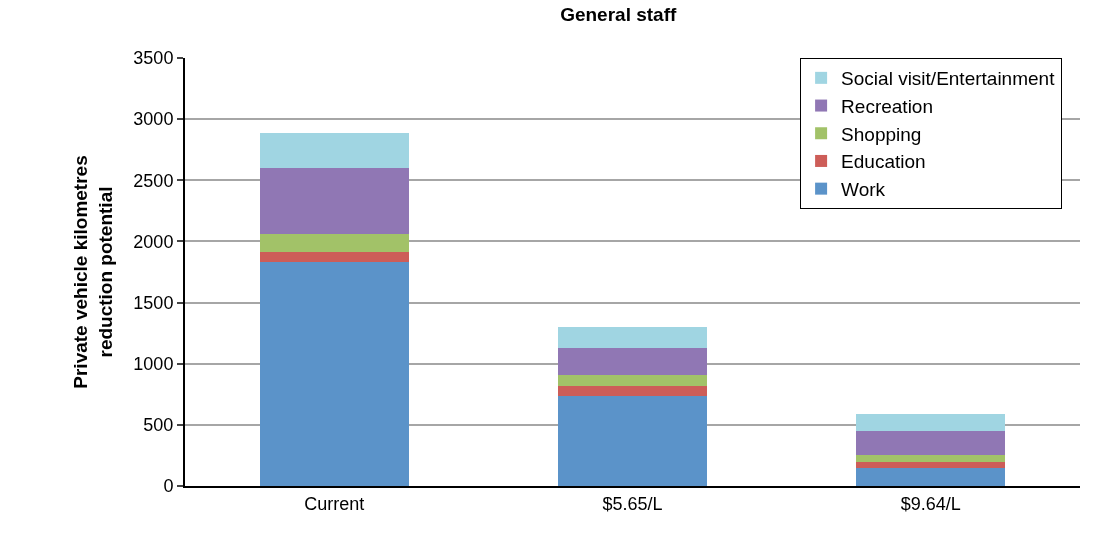 This screenshot has width=1104, height=536. What do you see at coordinates (881, 134) in the screenshot?
I see `legend-label: Shopping` at bounding box center [881, 134].